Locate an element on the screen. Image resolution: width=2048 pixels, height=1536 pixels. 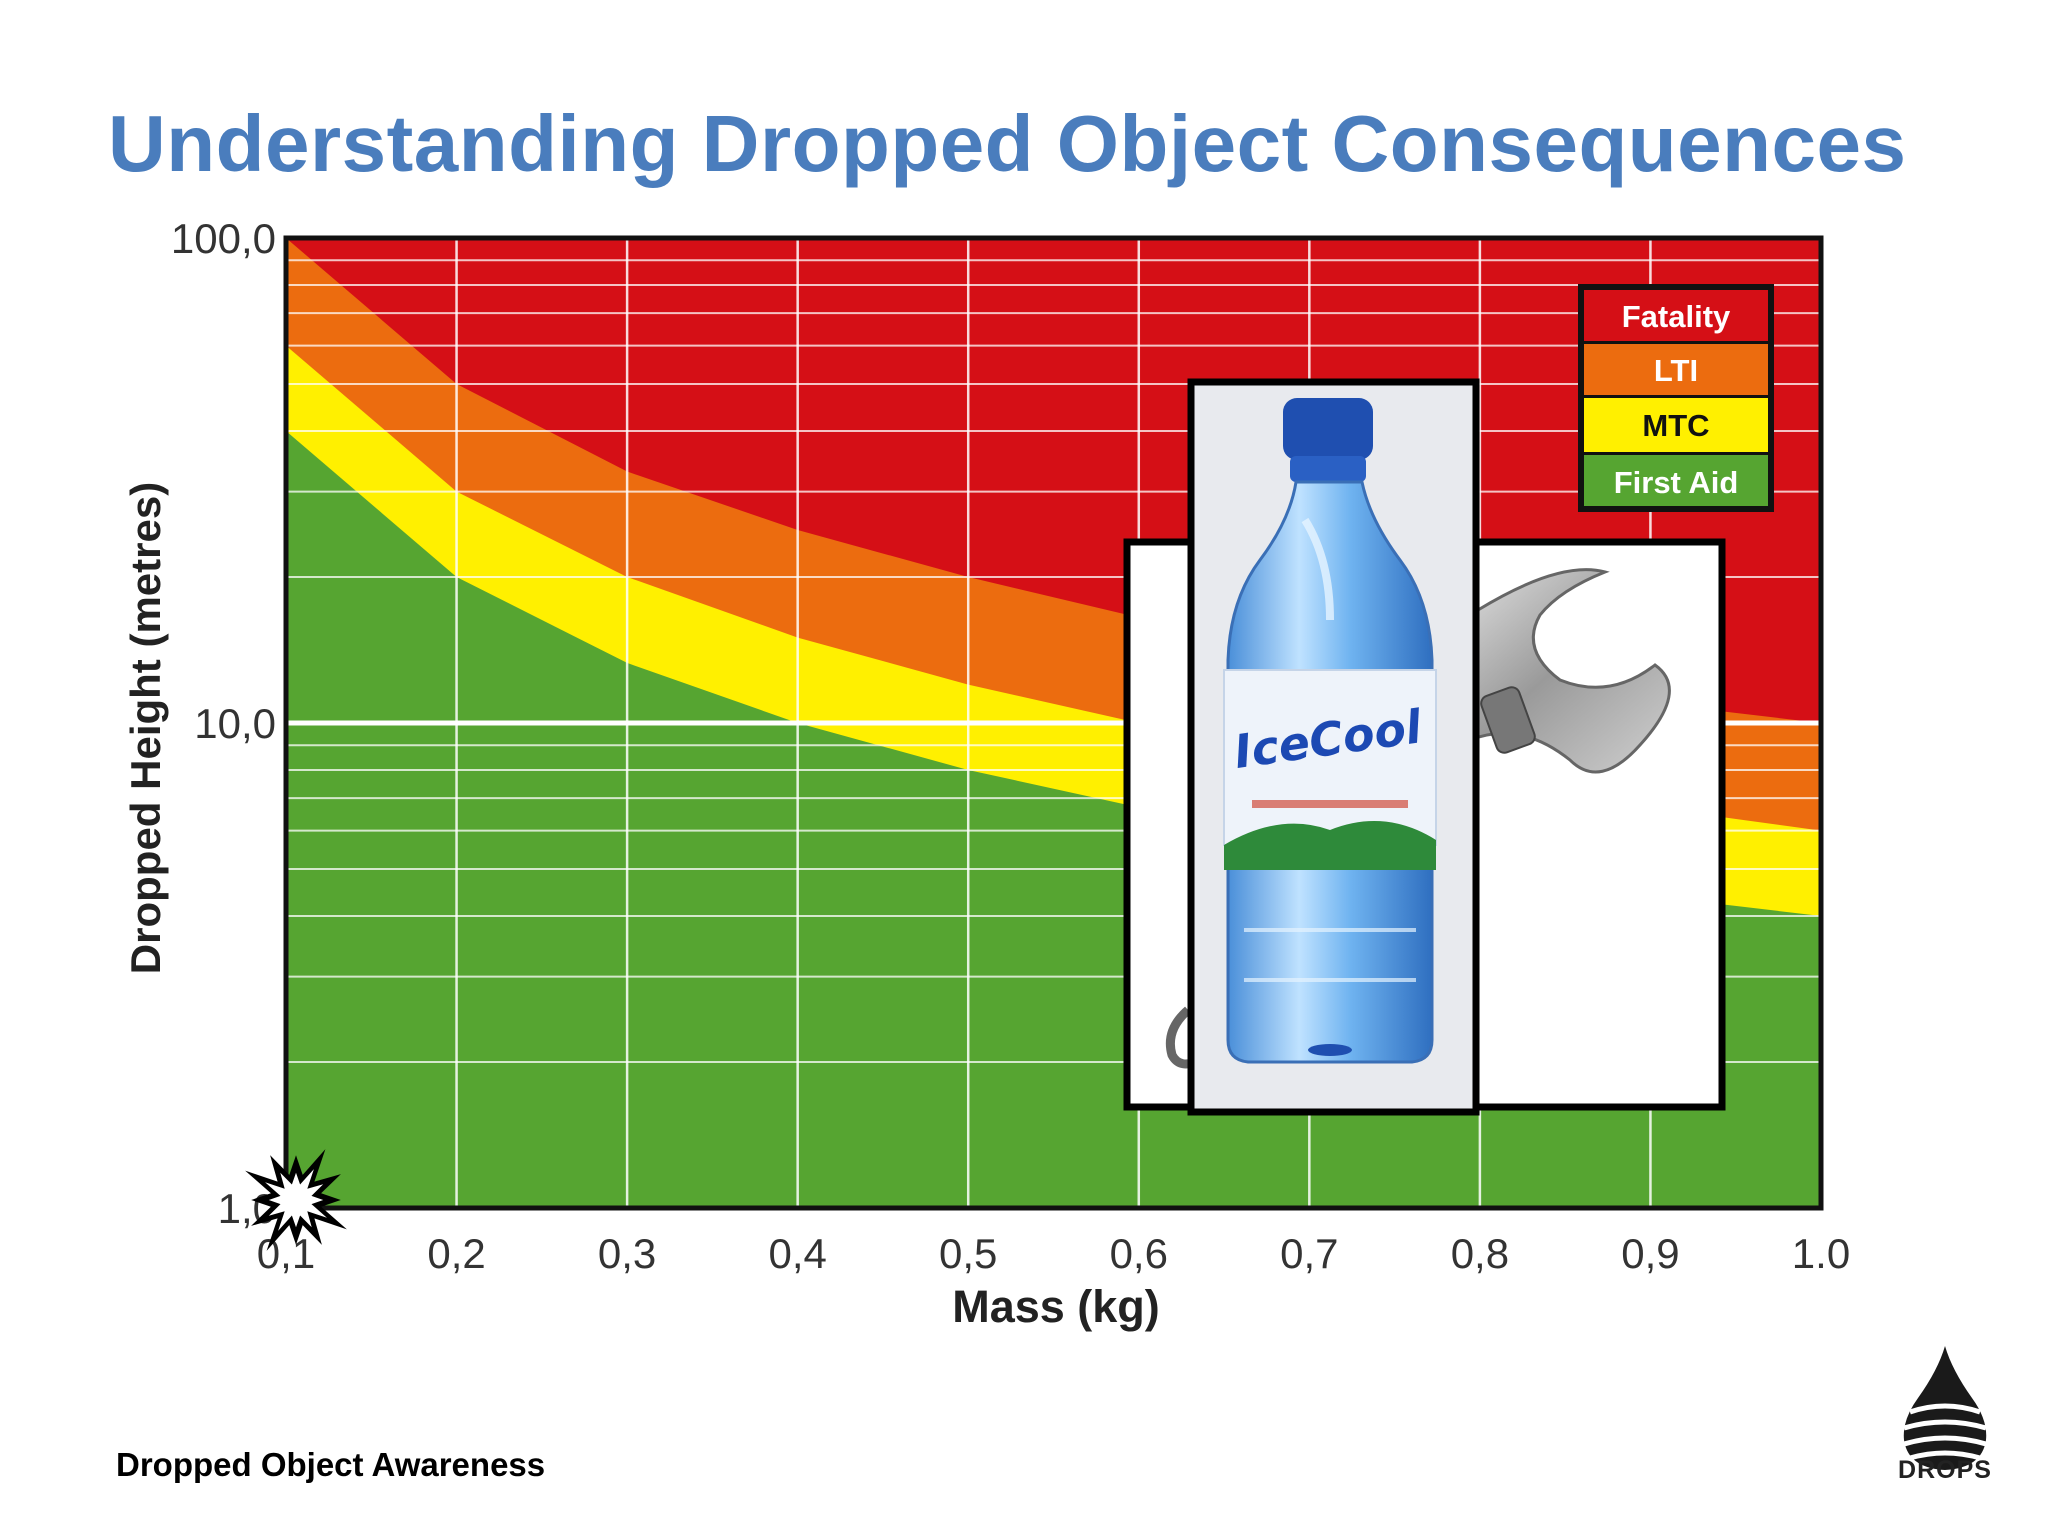
legend: Fatality LTI MTC First Aid is located at coordinates (1676, 398).